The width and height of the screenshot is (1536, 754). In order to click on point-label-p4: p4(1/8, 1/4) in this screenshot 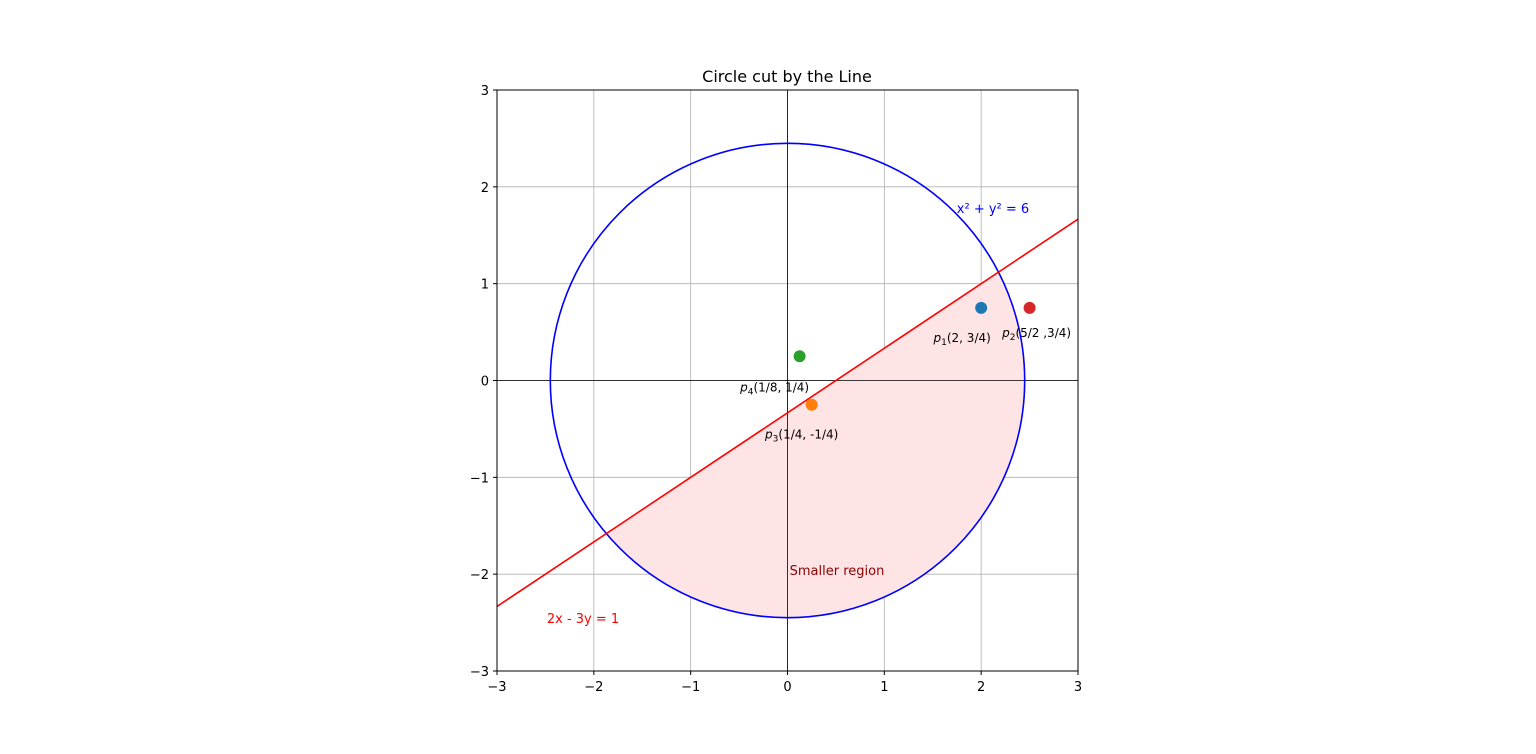, I will do `click(774, 388)`.